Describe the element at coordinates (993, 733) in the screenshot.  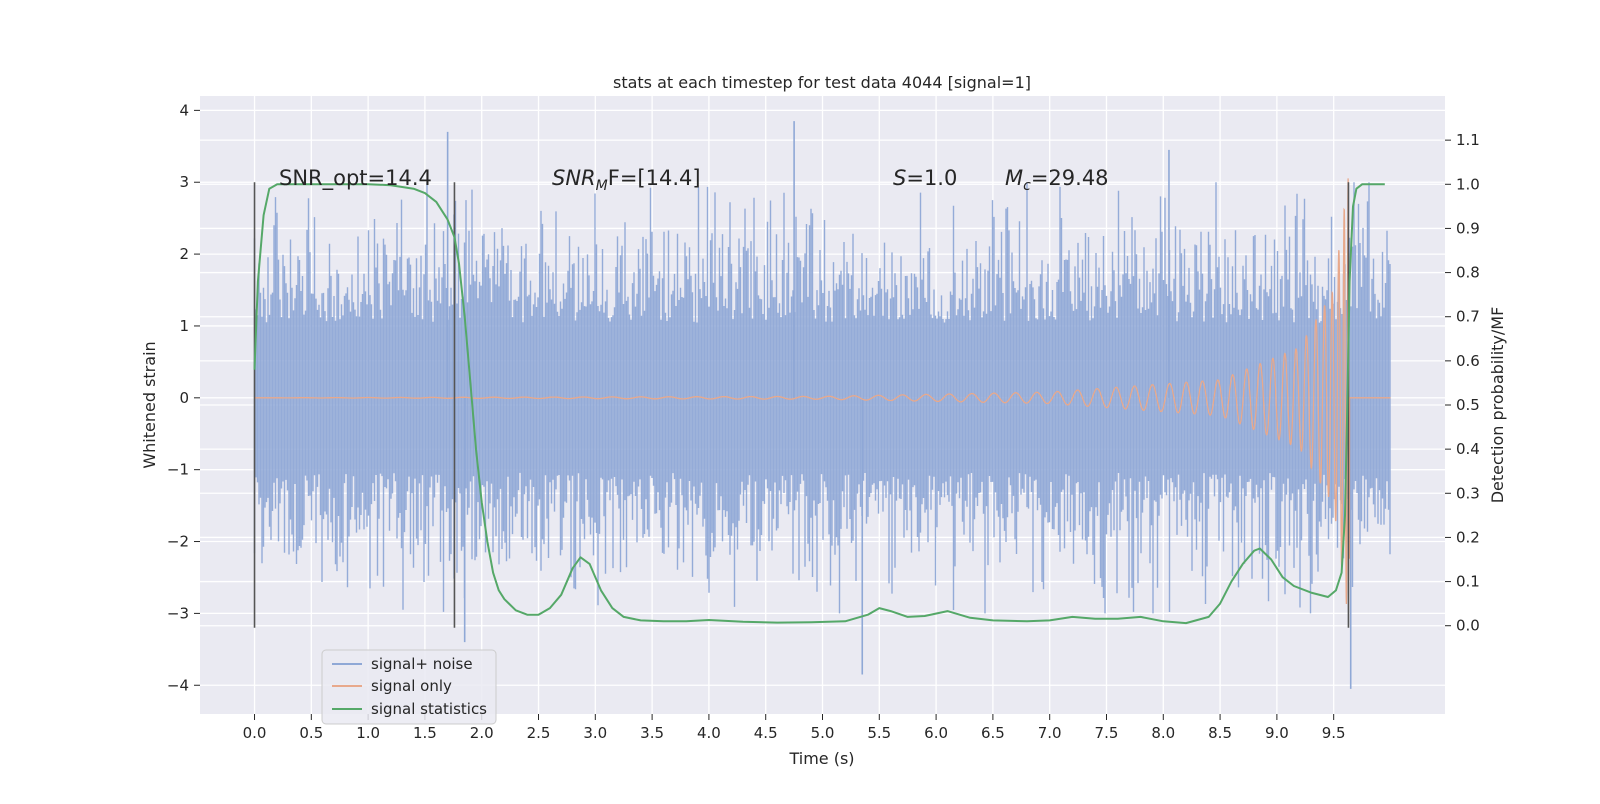
I see `x-tick-label: 6.5` at that location.